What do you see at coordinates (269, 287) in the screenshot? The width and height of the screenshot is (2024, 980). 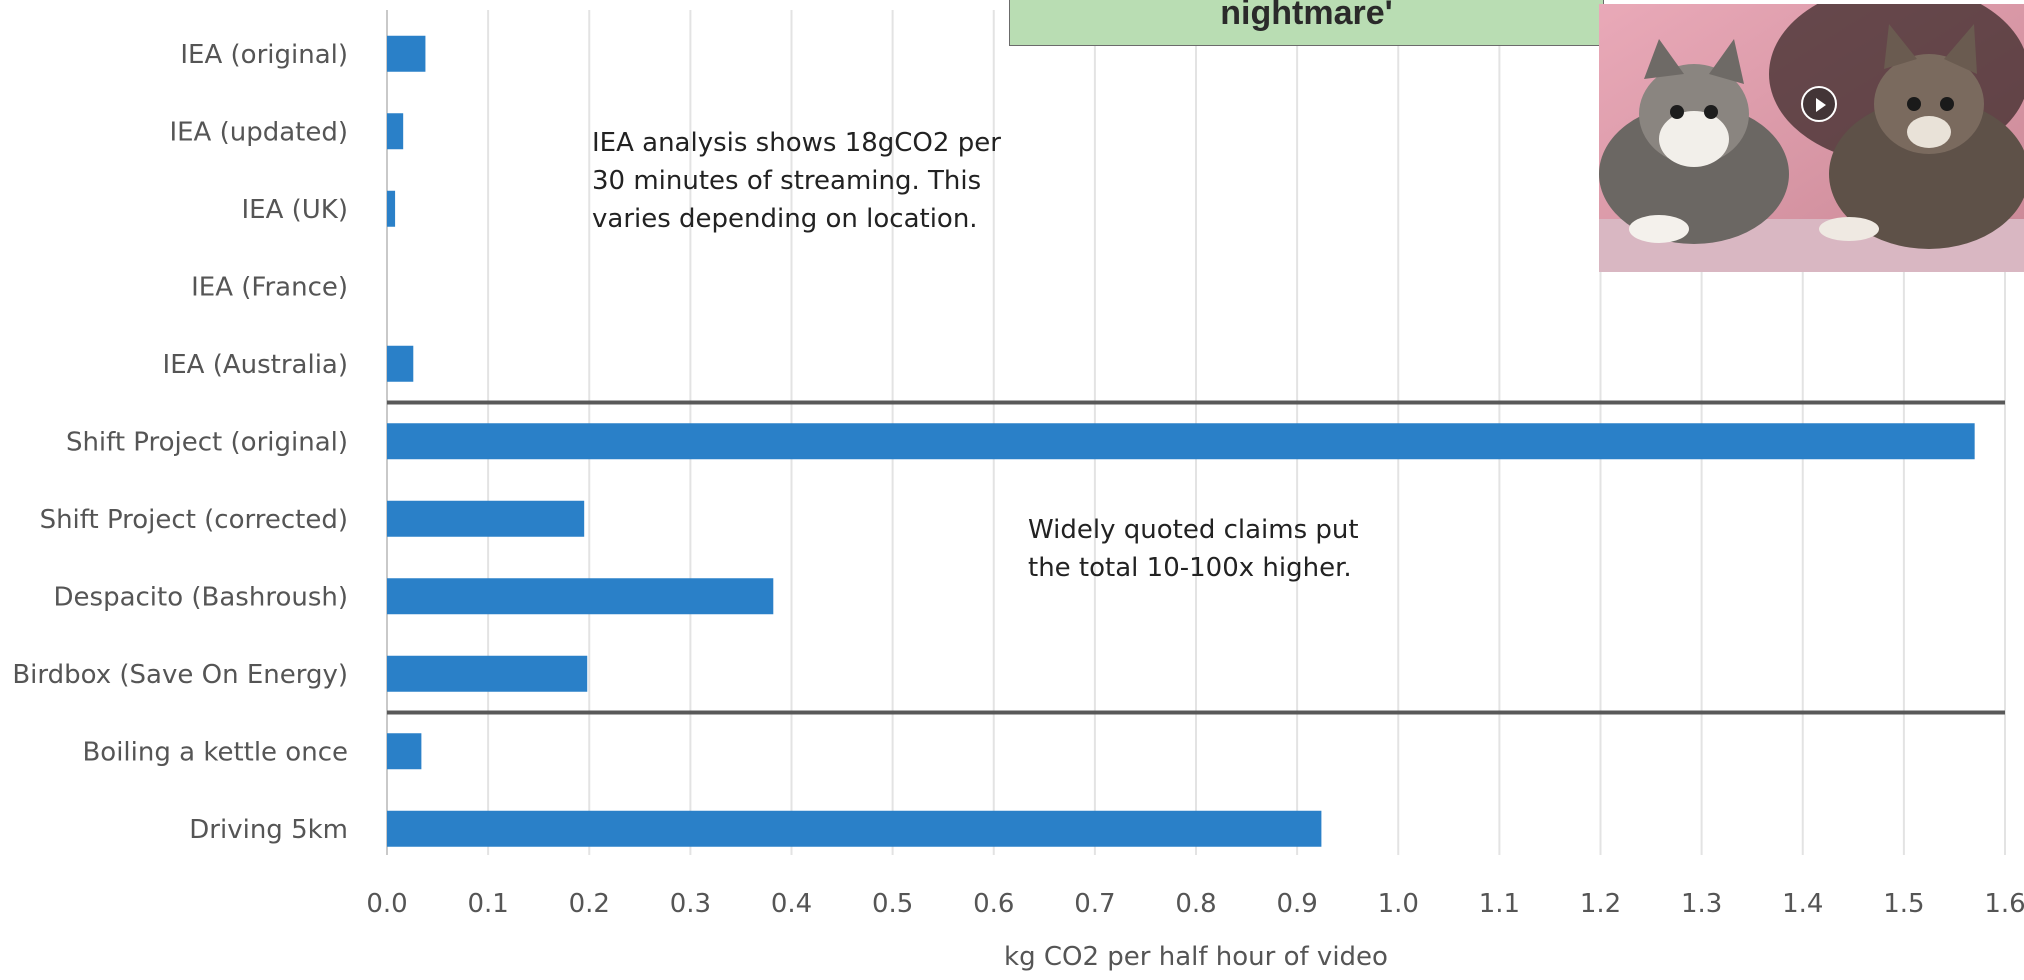 I see `category-label: IEA (France)` at bounding box center [269, 287].